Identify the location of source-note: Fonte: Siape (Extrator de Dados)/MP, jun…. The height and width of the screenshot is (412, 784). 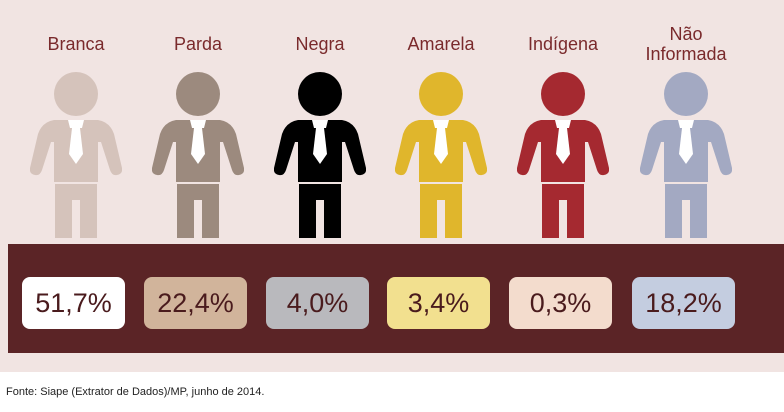
(135, 392).